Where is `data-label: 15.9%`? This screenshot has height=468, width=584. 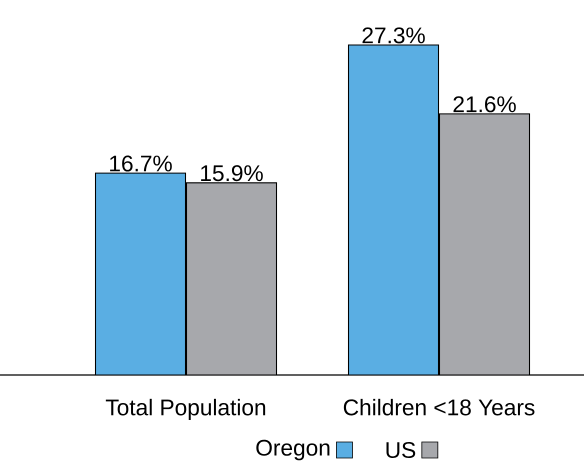 data-label: 15.9% is located at coordinates (232, 173).